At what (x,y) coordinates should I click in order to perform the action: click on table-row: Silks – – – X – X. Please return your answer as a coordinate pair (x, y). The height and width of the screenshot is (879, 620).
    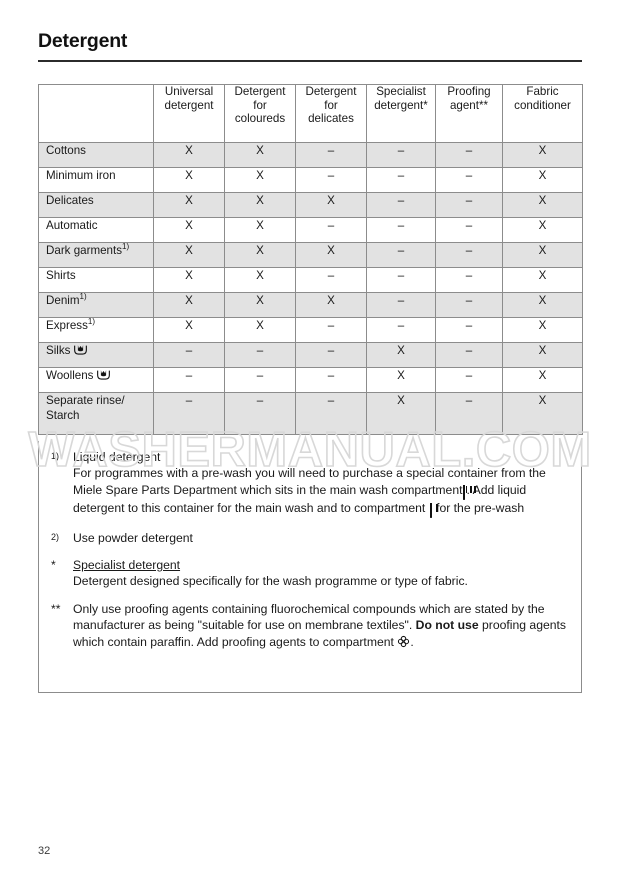
    Looking at the image, I should click on (310, 355).